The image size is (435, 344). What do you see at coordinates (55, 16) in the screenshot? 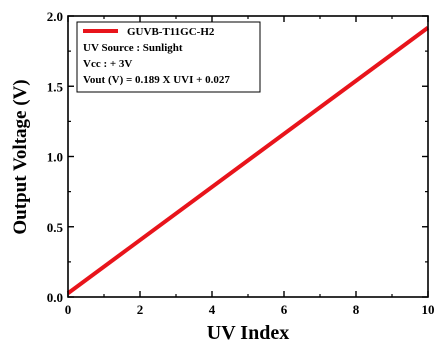
I see `y-tick-label: 2.0` at bounding box center [55, 16].